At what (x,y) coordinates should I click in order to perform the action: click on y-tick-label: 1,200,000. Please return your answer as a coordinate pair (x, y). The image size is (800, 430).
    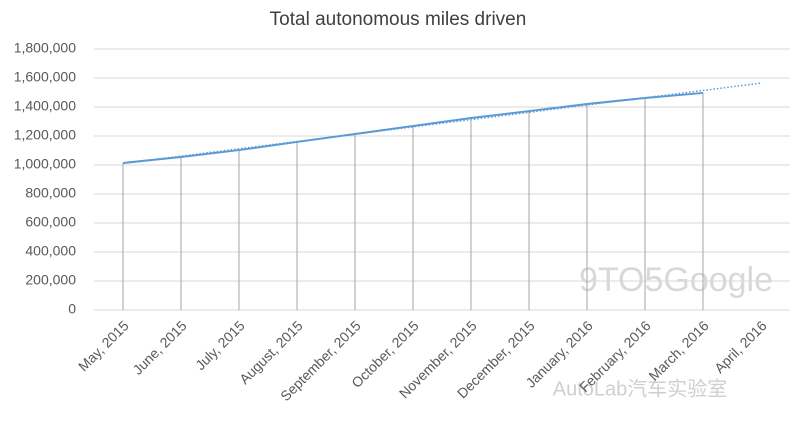
    Looking at the image, I should click on (45, 135).